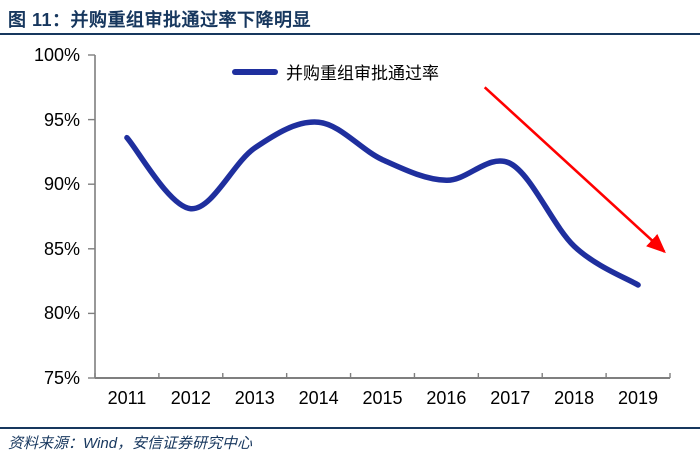  Describe the element at coordinates (61, 378) in the screenshot. I see `y-axis-label: 75%` at that location.